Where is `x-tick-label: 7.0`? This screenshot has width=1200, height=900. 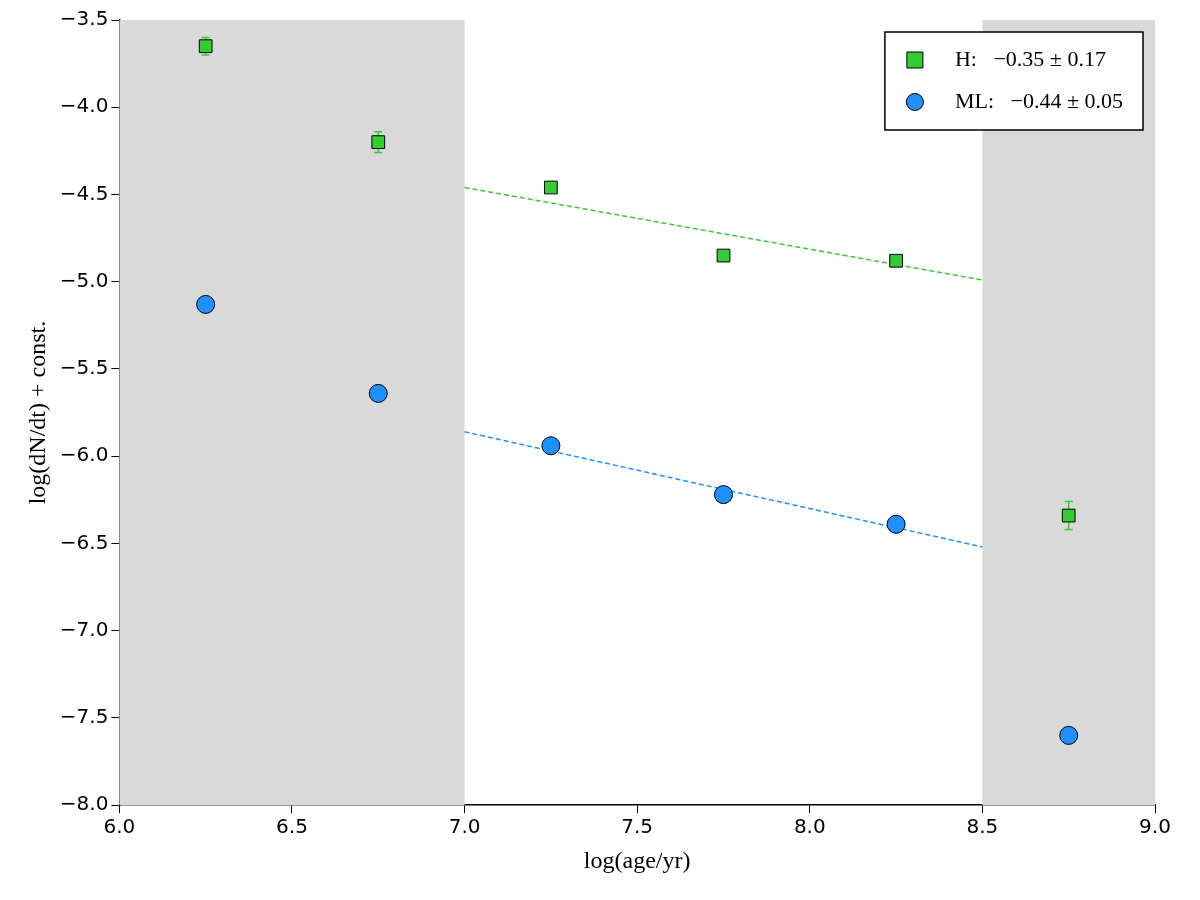 x-tick-label: 7.0 is located at coordinates (464, 826).